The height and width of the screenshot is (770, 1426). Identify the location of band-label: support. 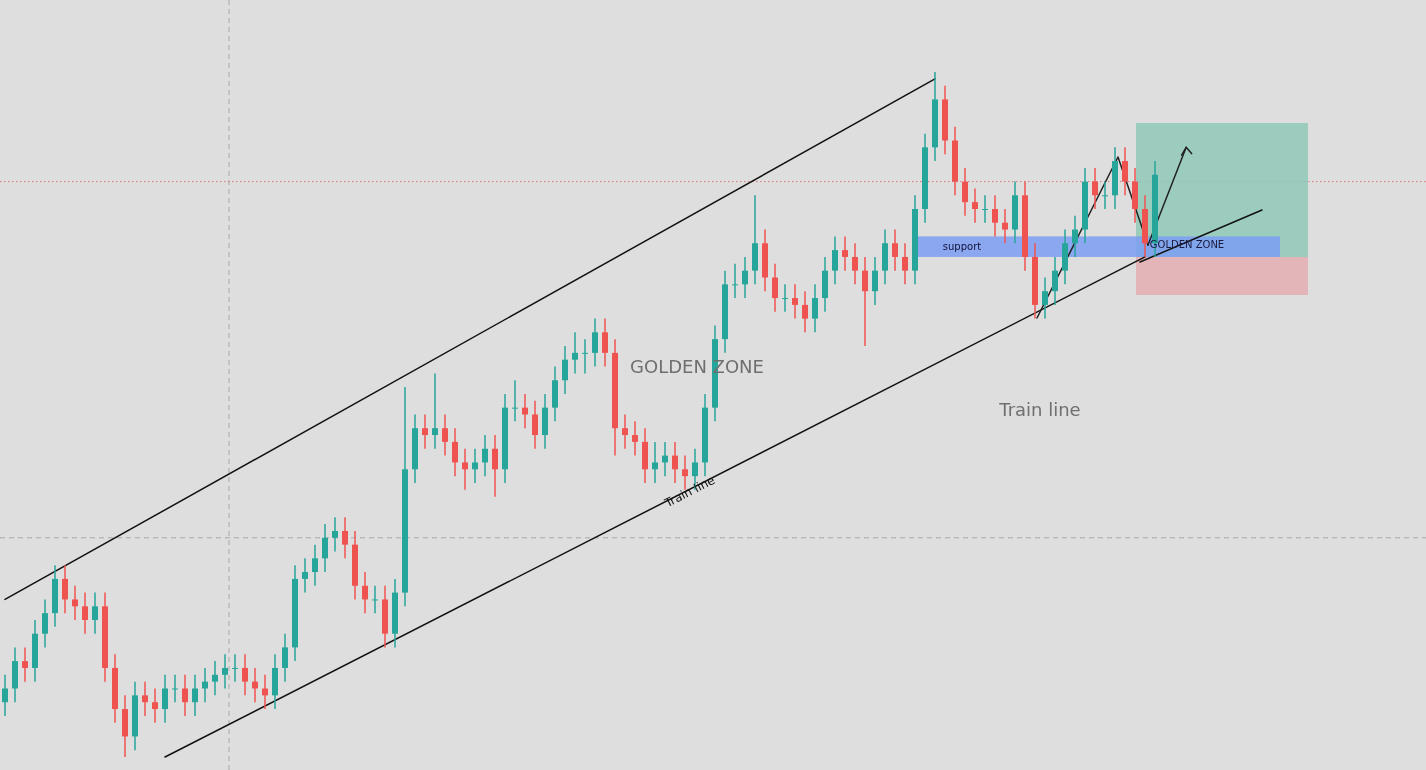
(962, 247).